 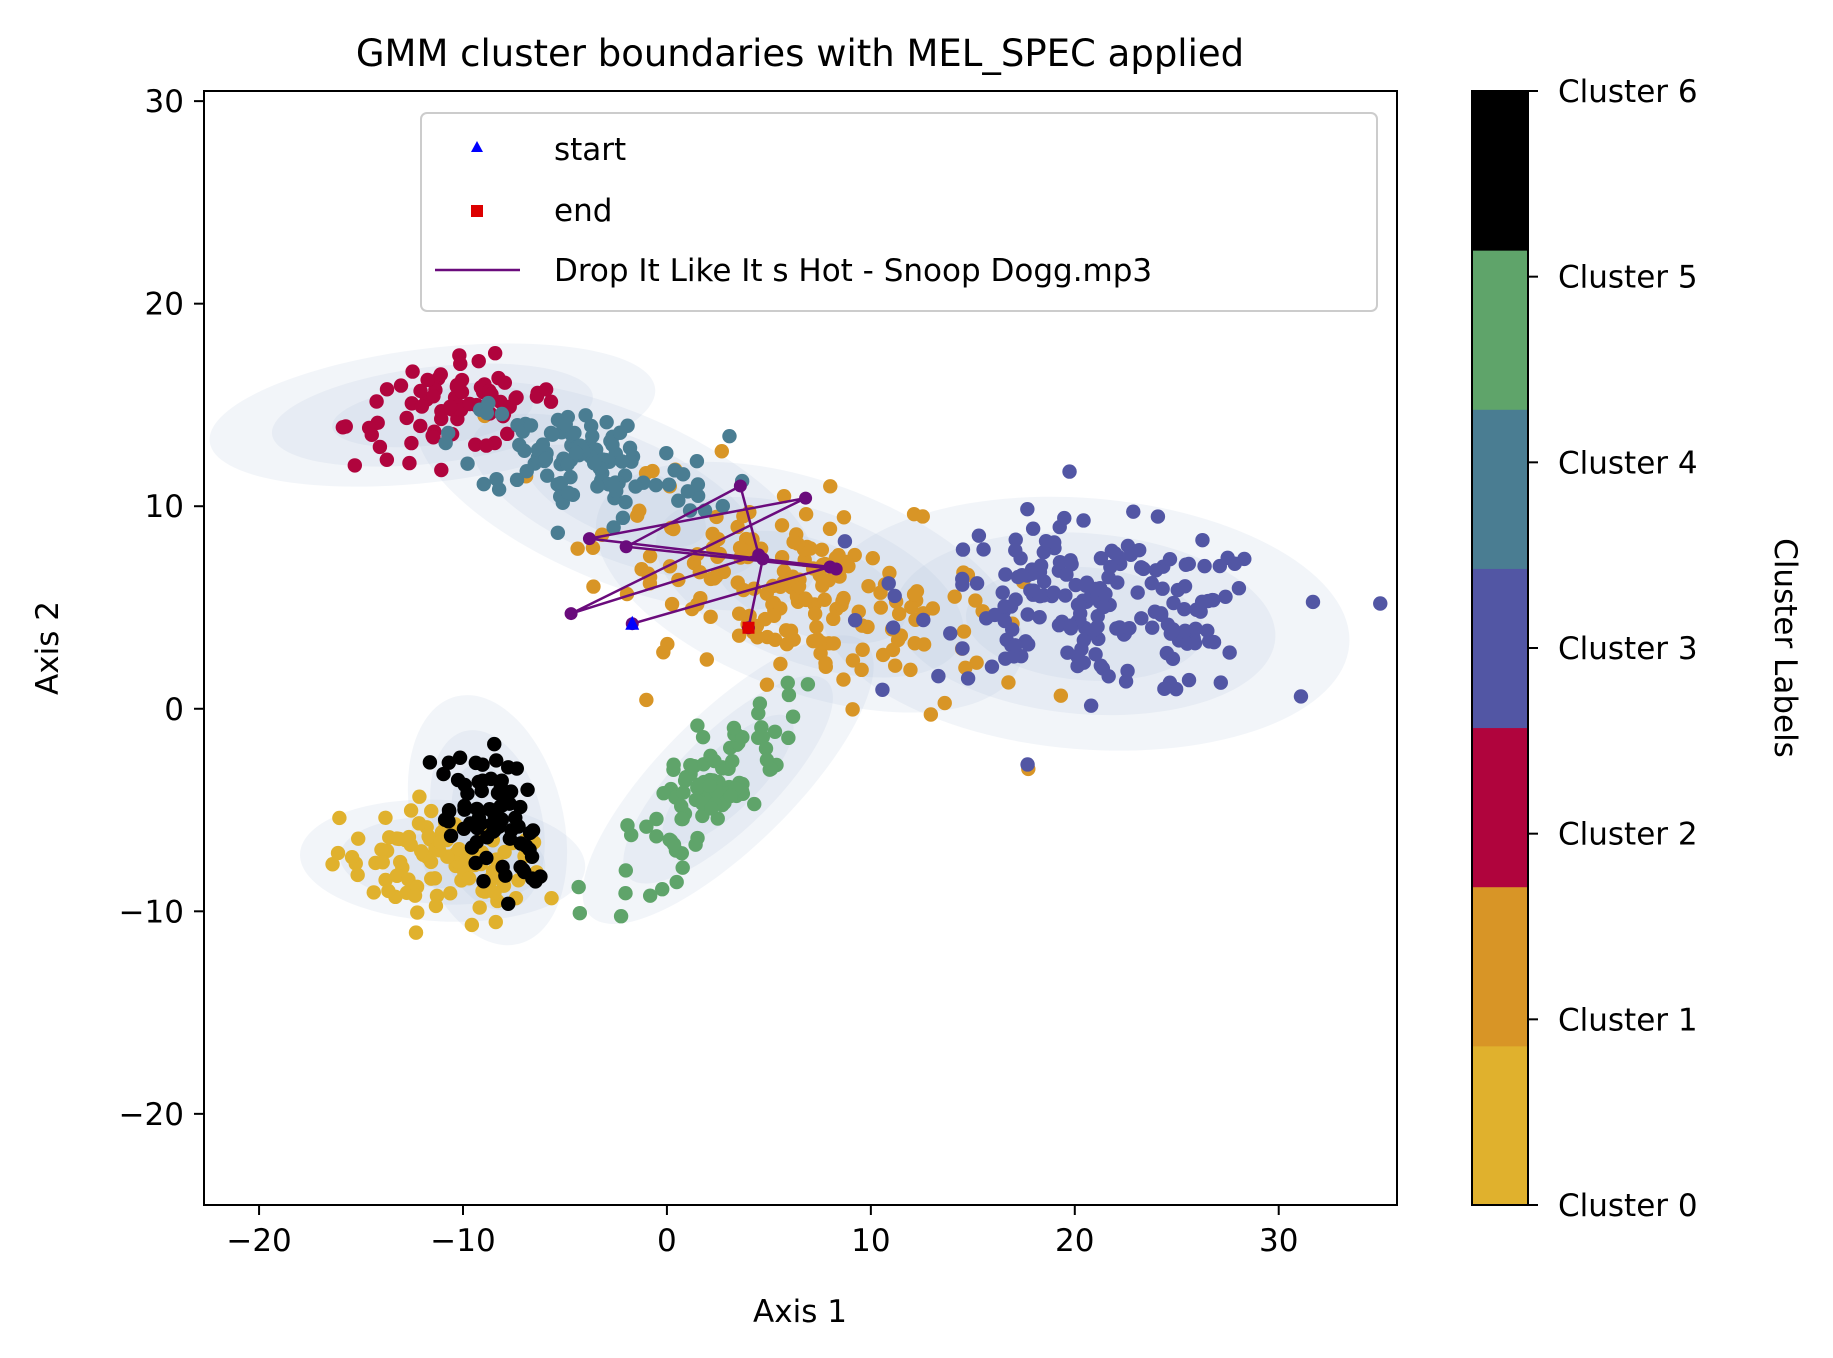 I want to click on legend-end-label: end, so click(x=583, y=211).